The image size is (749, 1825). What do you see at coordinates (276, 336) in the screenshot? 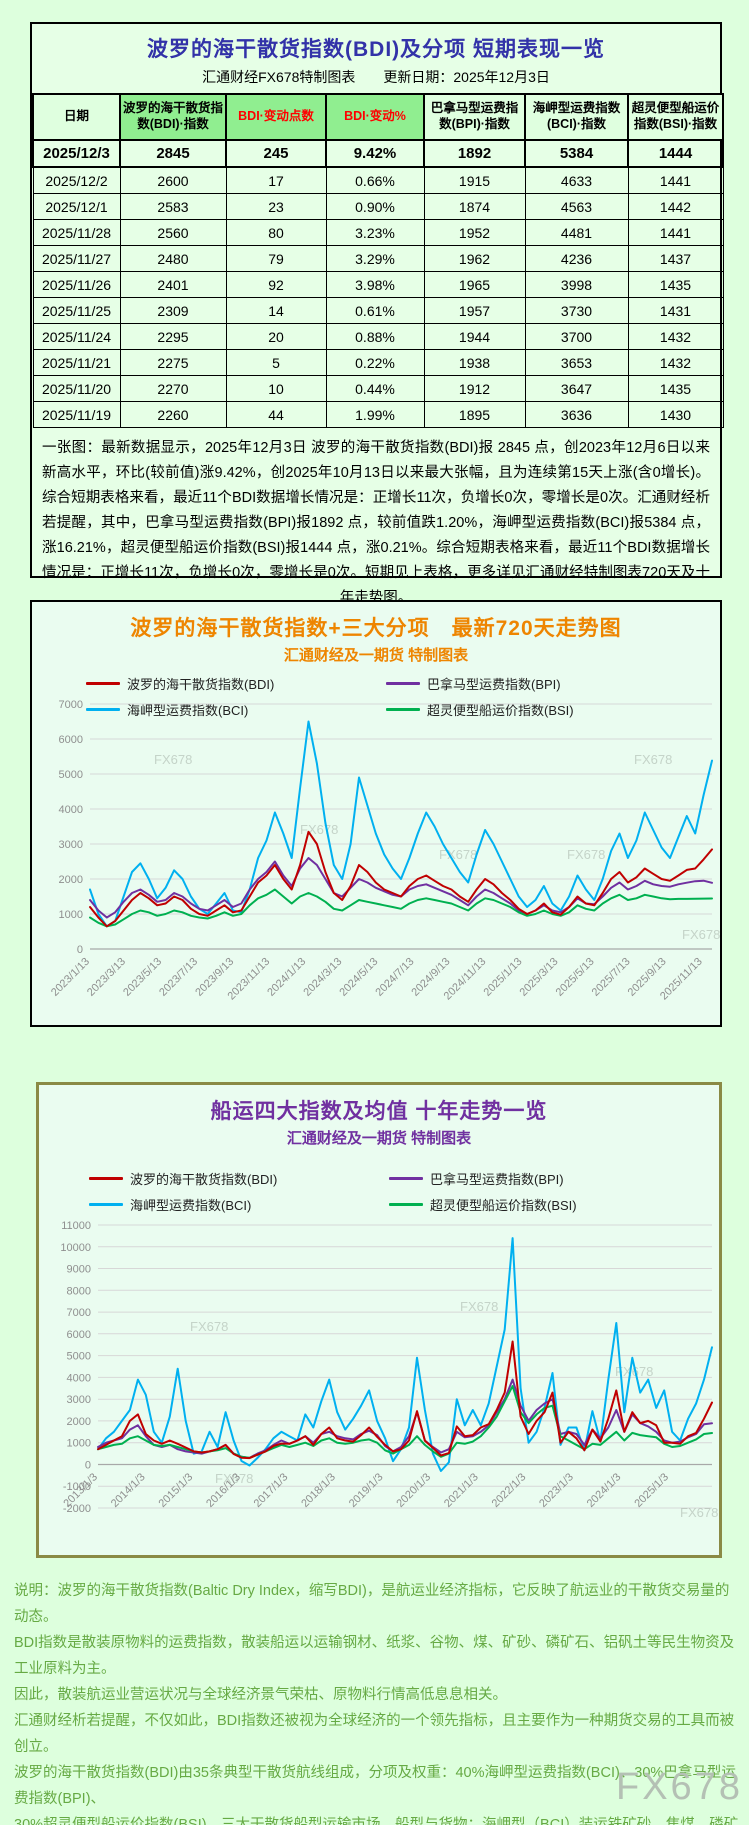
I see `table-cell: 20` at bounding box center [276, 336].